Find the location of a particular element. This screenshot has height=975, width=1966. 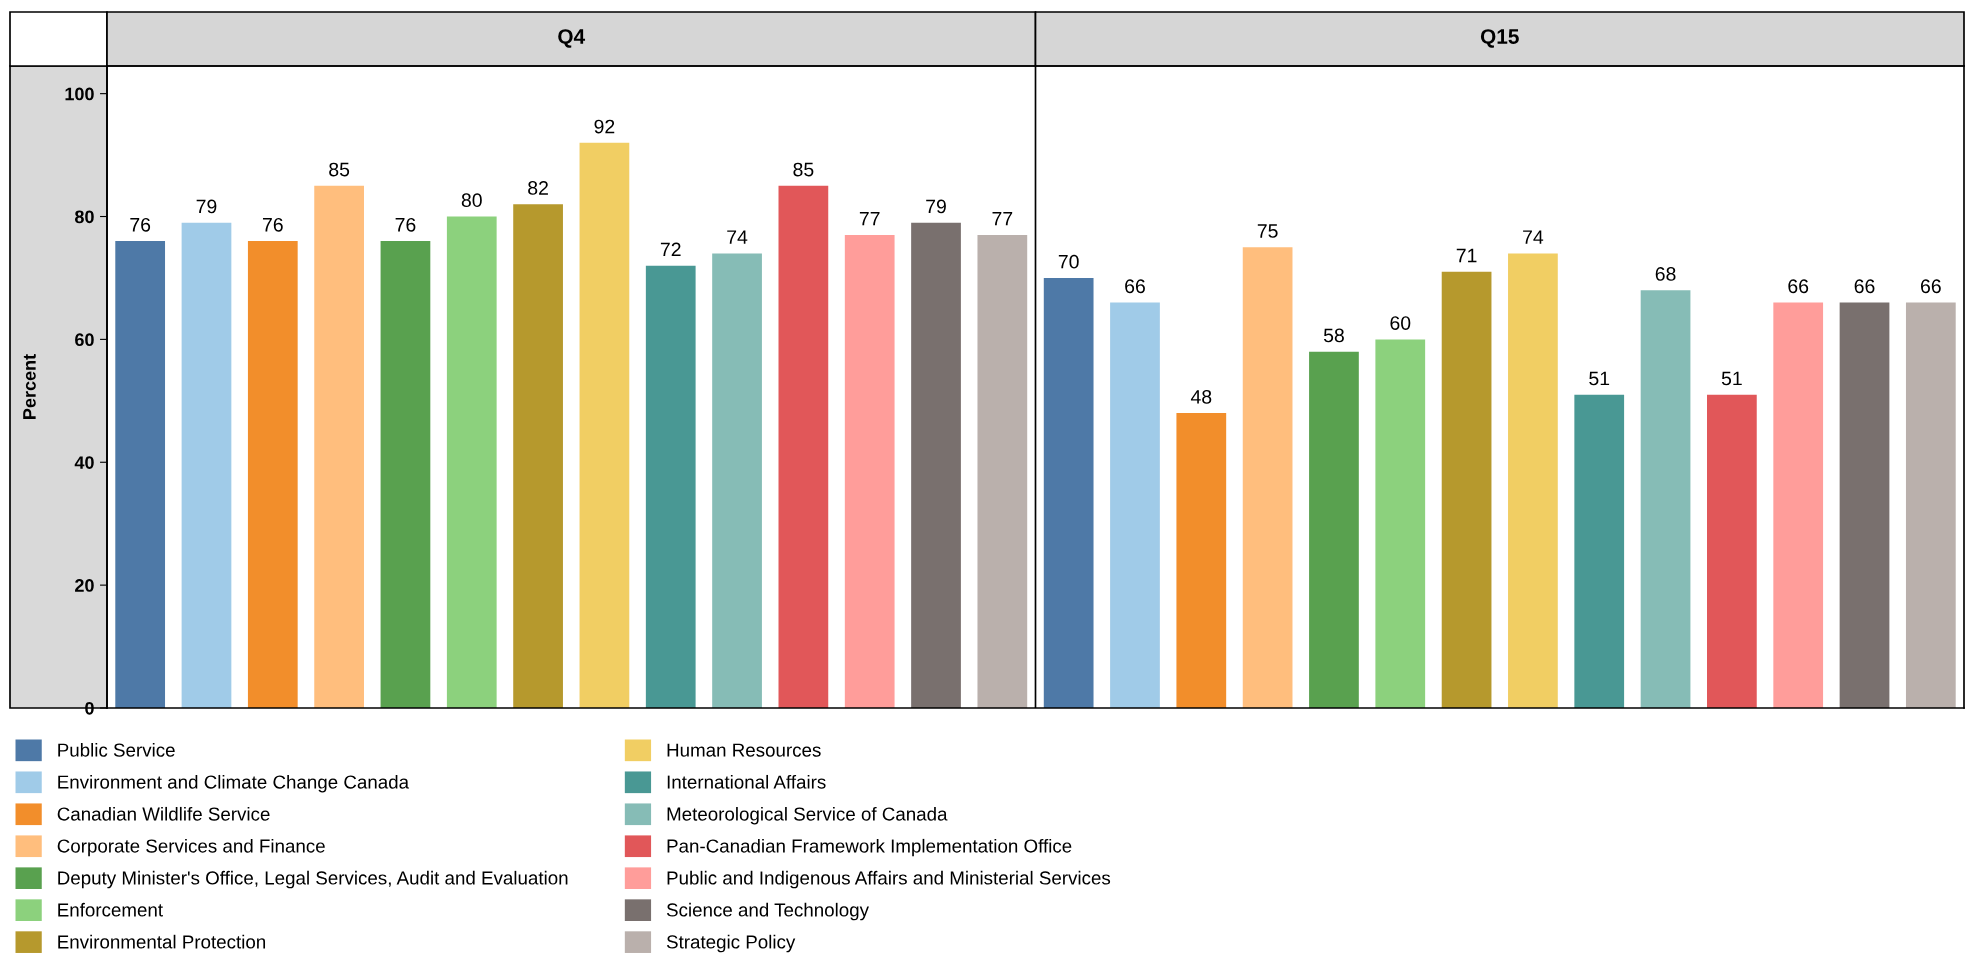

x-tick-label: Q15 is located at coordinates (1499, 38).